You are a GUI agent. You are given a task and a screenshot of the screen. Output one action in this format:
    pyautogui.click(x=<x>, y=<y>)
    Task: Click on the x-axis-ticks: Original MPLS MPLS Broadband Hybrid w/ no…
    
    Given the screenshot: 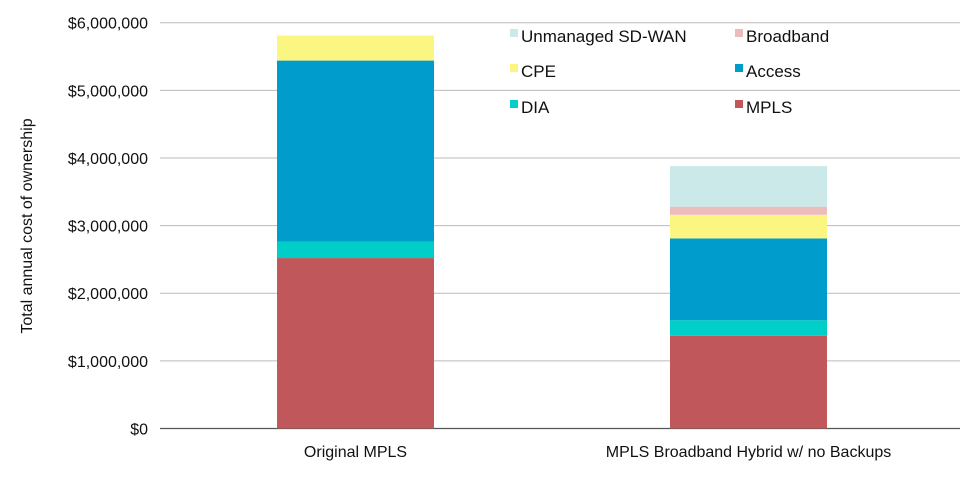 What is the action you would take?
    pyautogui.click(x=597, y=452)
    